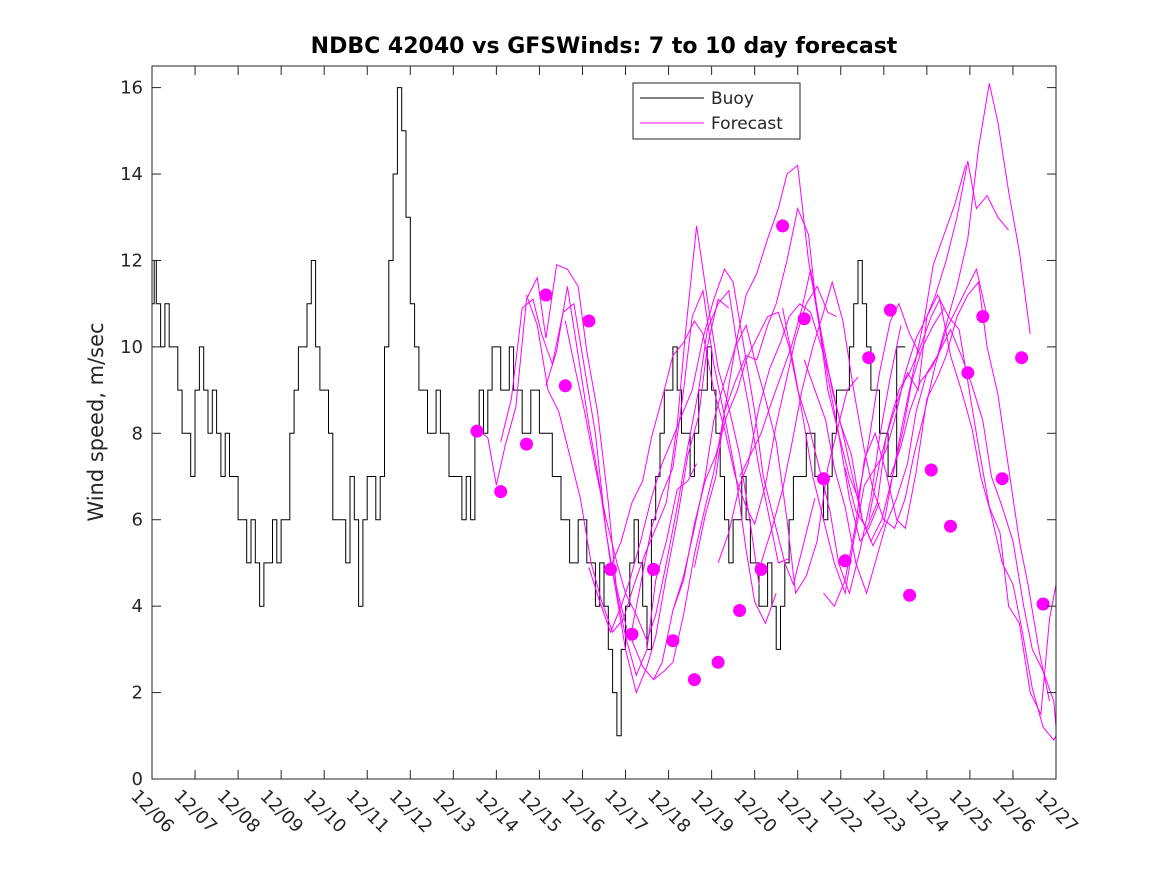 This screenshot has height=875, width=1167. I want to click on legend-box, so click(716, 111).